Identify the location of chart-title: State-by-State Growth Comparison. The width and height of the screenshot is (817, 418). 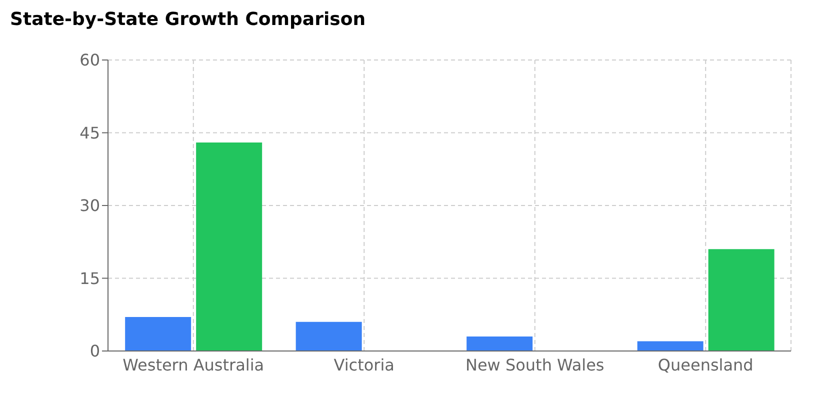
(188, 20).